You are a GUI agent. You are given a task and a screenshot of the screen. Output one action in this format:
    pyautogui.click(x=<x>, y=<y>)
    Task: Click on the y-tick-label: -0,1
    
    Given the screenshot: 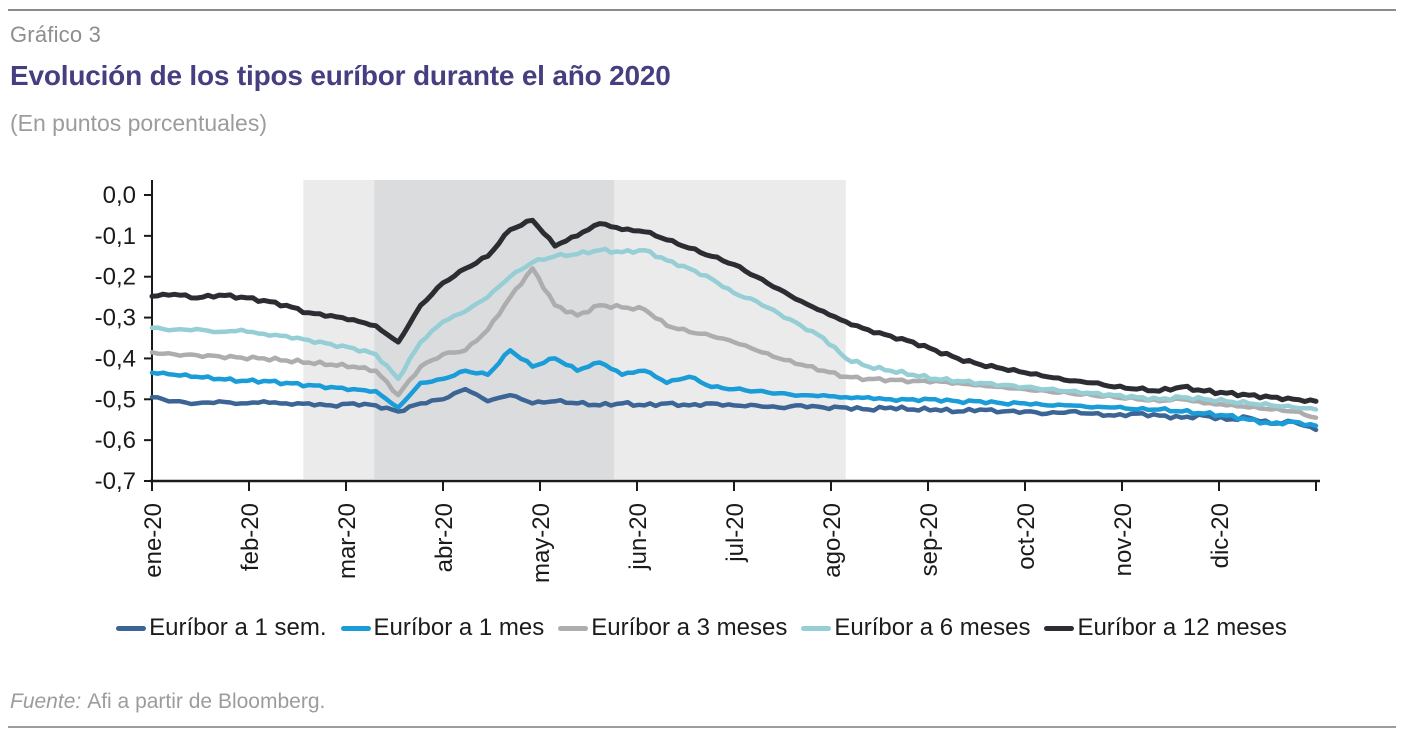 What is the action you would take?
    pyautogui.click(x=115, y=236)
    